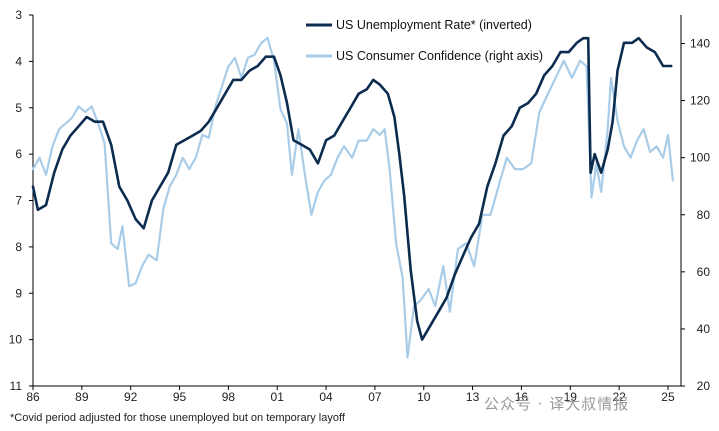 This screenshot has width=719, height=431. What do you see at coordinates (278, 397) in the screenshot?
I see `x-tick-label: 01` at bounding box center [278, 397].